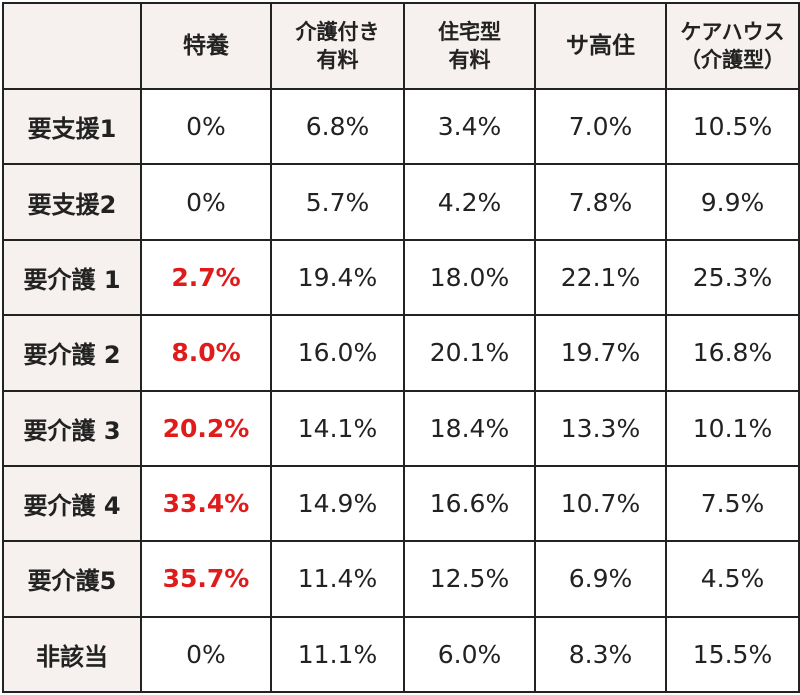  I want to click on column-header-line: 特養, so click(206, 46).